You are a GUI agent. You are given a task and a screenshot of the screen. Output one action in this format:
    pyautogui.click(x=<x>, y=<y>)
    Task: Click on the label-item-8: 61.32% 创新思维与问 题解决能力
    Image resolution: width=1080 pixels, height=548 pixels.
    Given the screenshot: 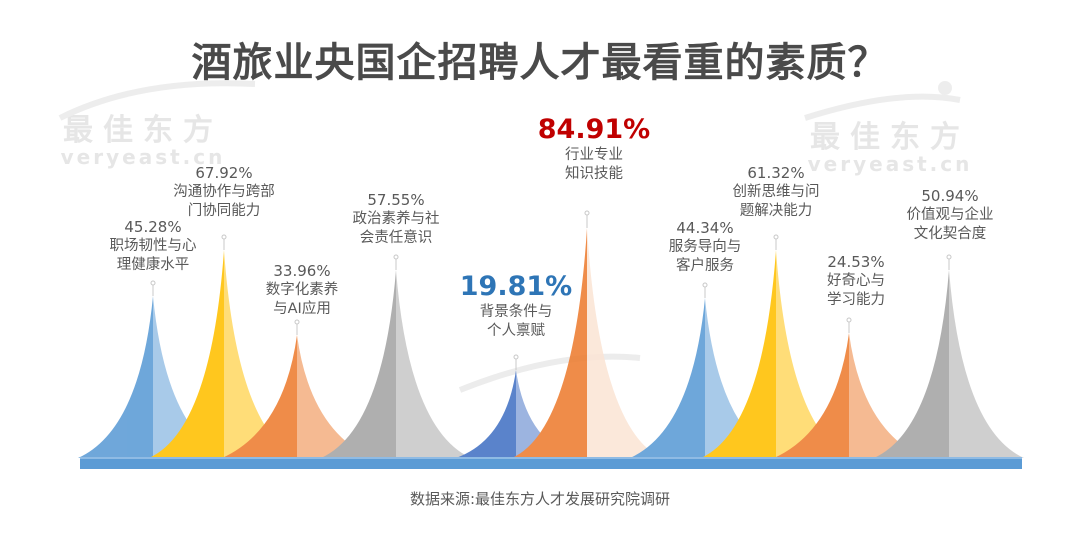 What is the action you would take?
    pyautogui.click(x=776, y=191)
    